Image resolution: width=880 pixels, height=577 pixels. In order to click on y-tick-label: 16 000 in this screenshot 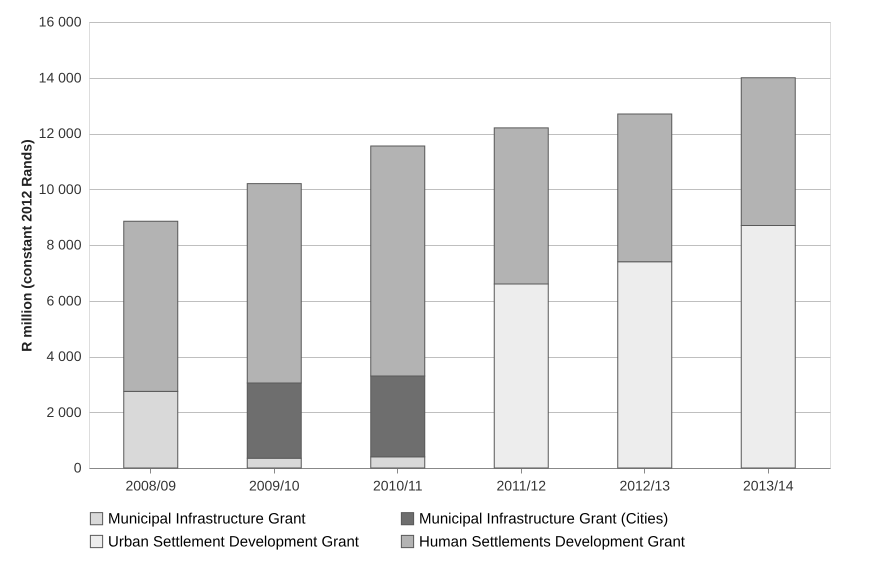, I will do `click(60, 22)`.